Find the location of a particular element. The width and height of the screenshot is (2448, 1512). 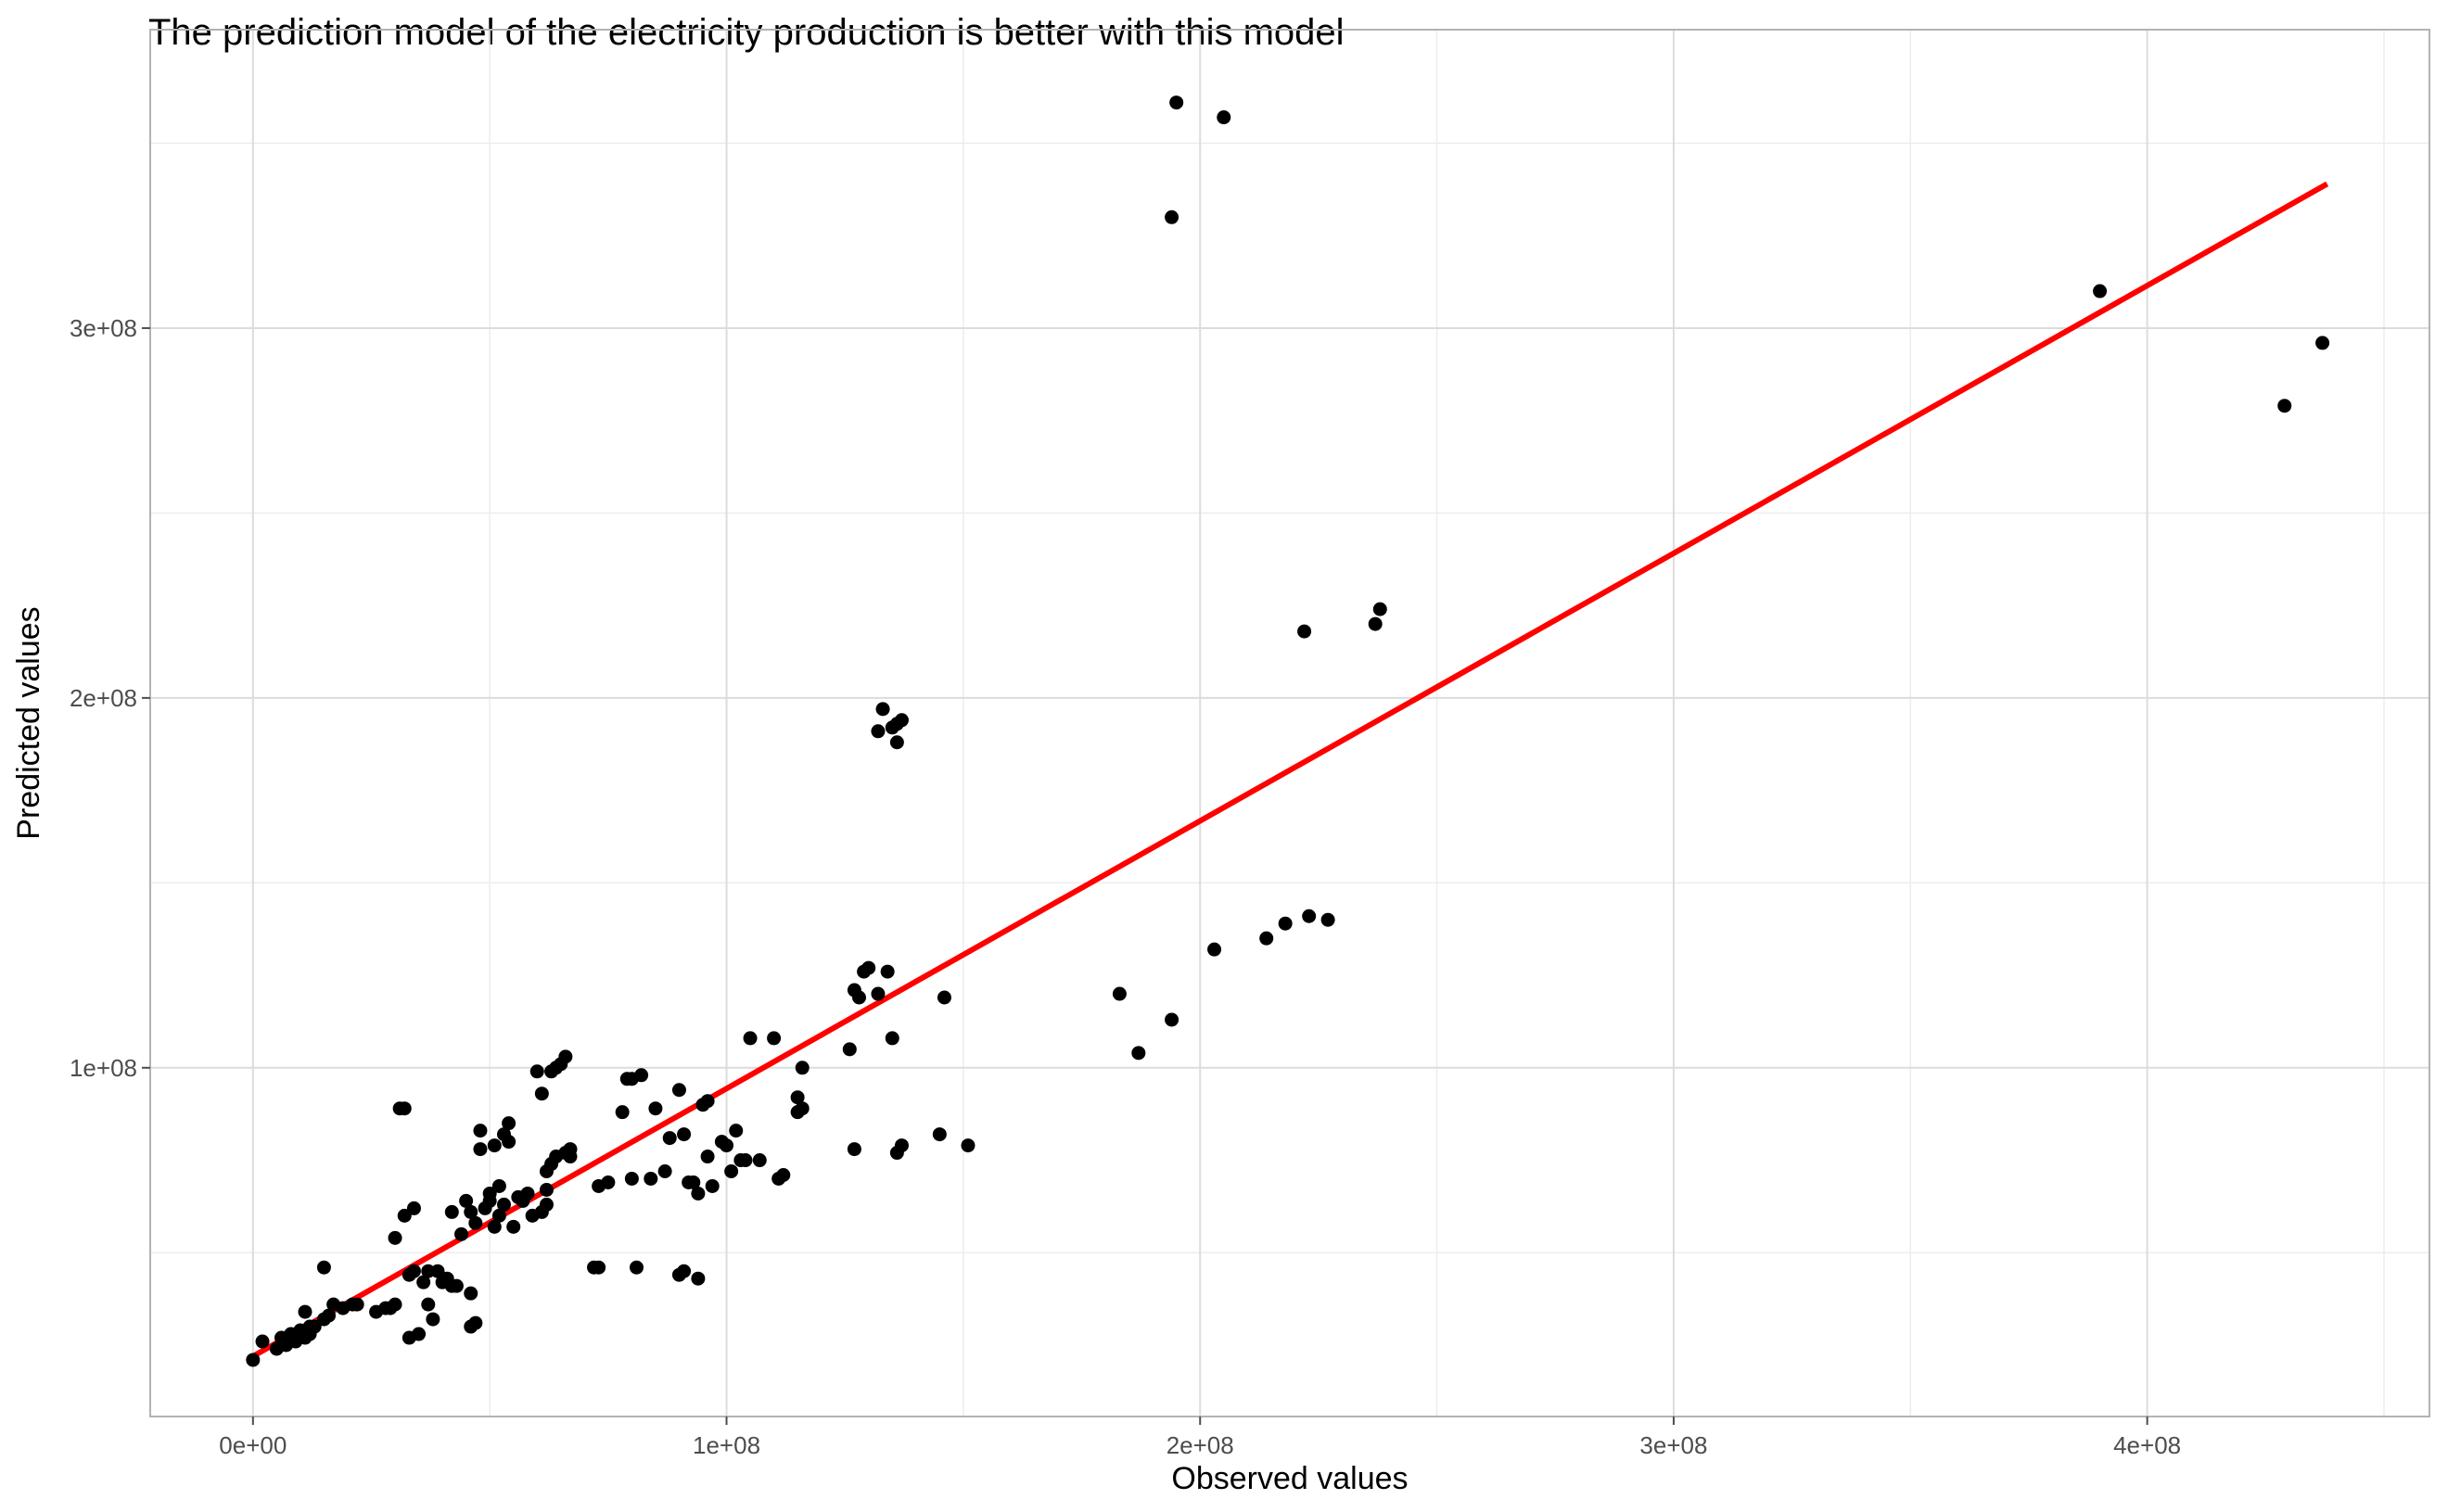

x-tick-label-3: 3e+08 is located at coordinates (1673, 1445).